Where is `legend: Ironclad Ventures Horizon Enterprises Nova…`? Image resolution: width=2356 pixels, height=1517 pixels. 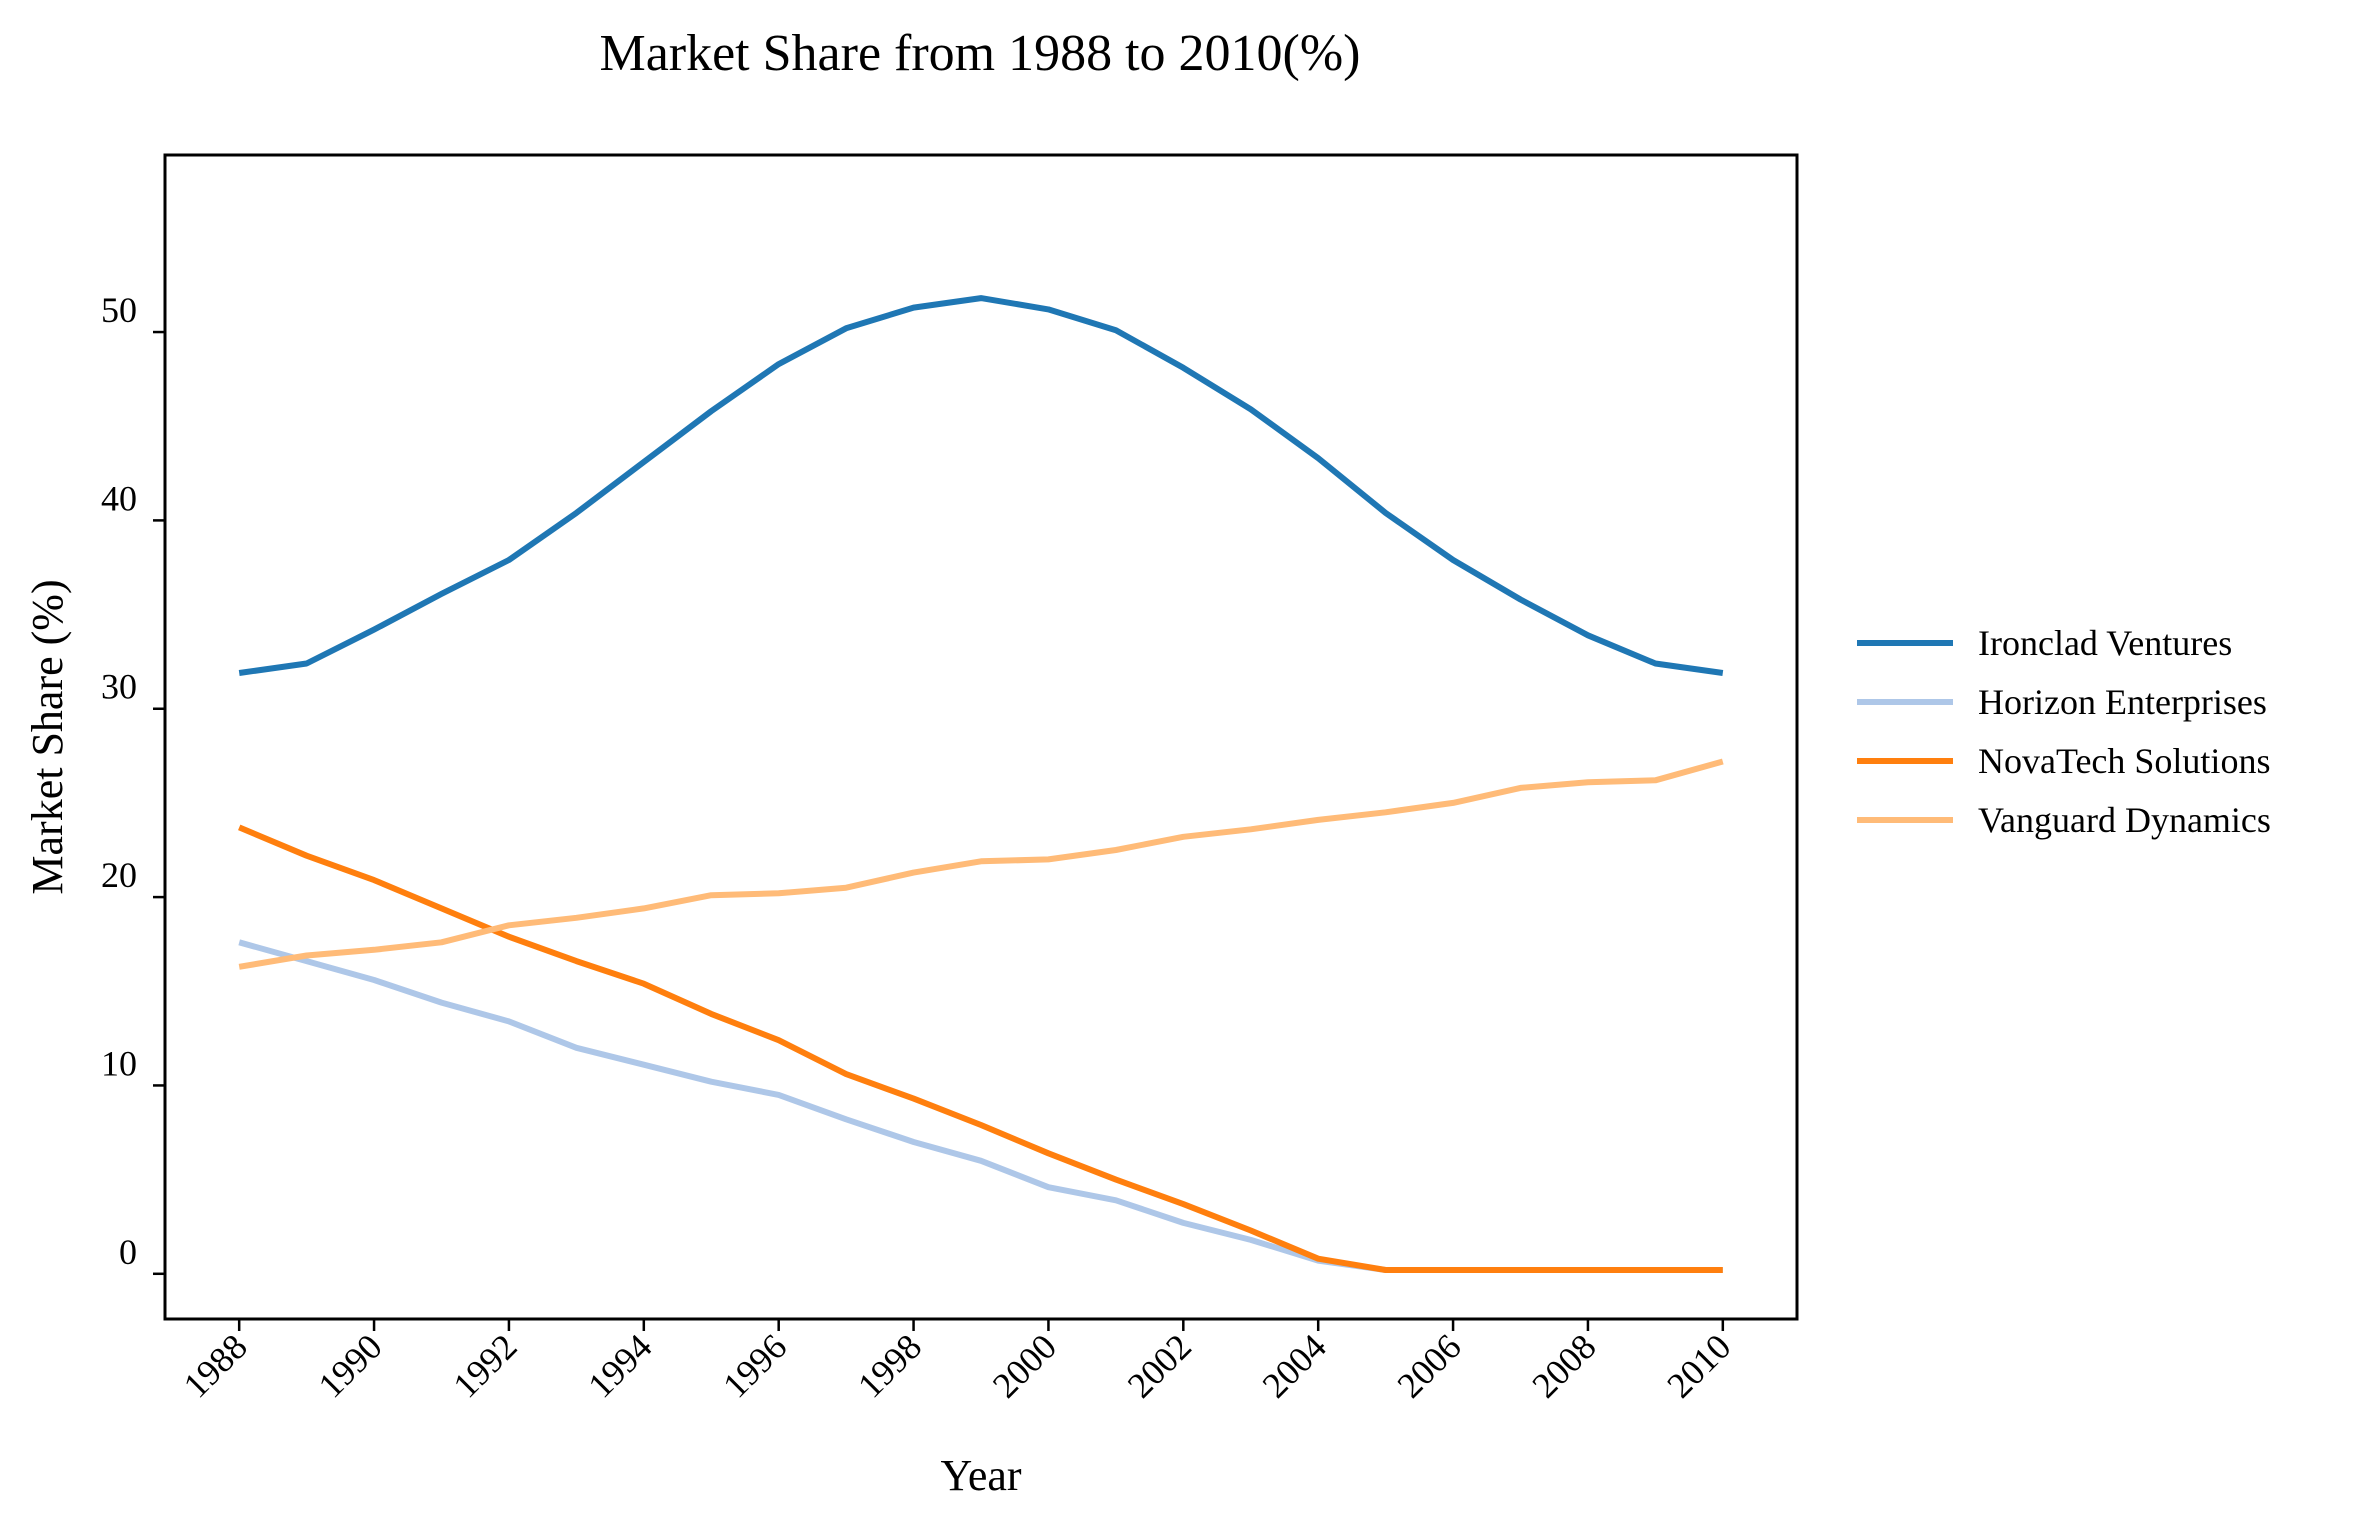 legend: Ironclad Ventures Horizon Enterprises Nova… is located at coordinates (2064, 731).